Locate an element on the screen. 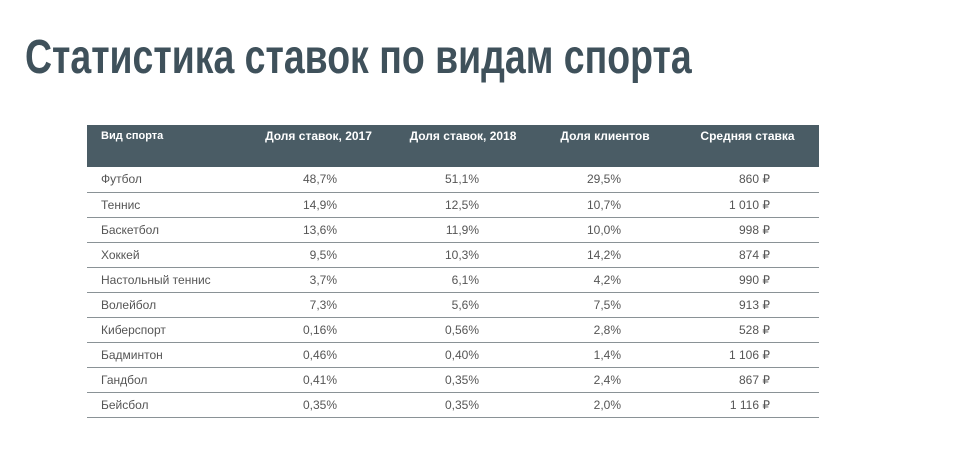 This screenshot has width=959, height=460. column-header: Вид спорта is located at coordinates (166, 146).